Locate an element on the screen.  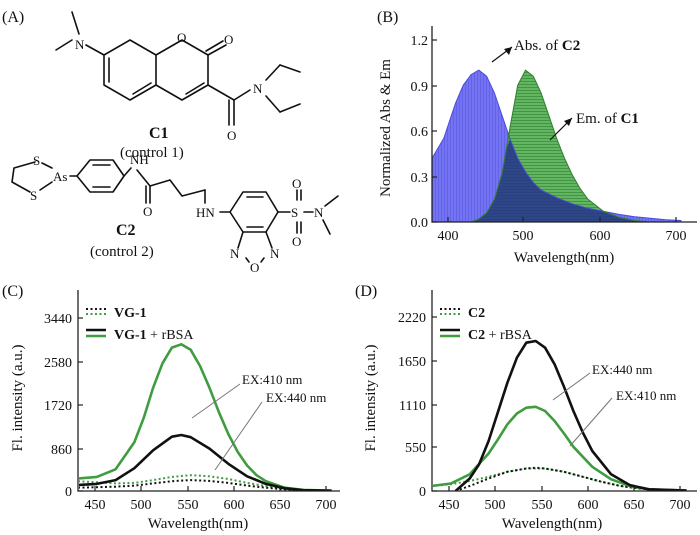
c1-benzene-ring is located at coordinates (130, 70).